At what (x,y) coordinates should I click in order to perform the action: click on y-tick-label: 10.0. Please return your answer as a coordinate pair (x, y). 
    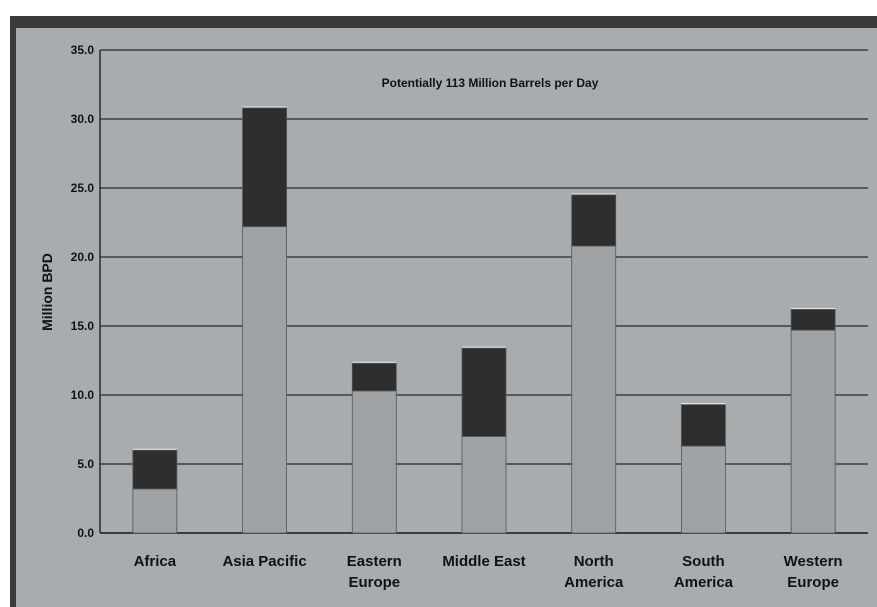
    Looking at the image, I should click on (83, 395).